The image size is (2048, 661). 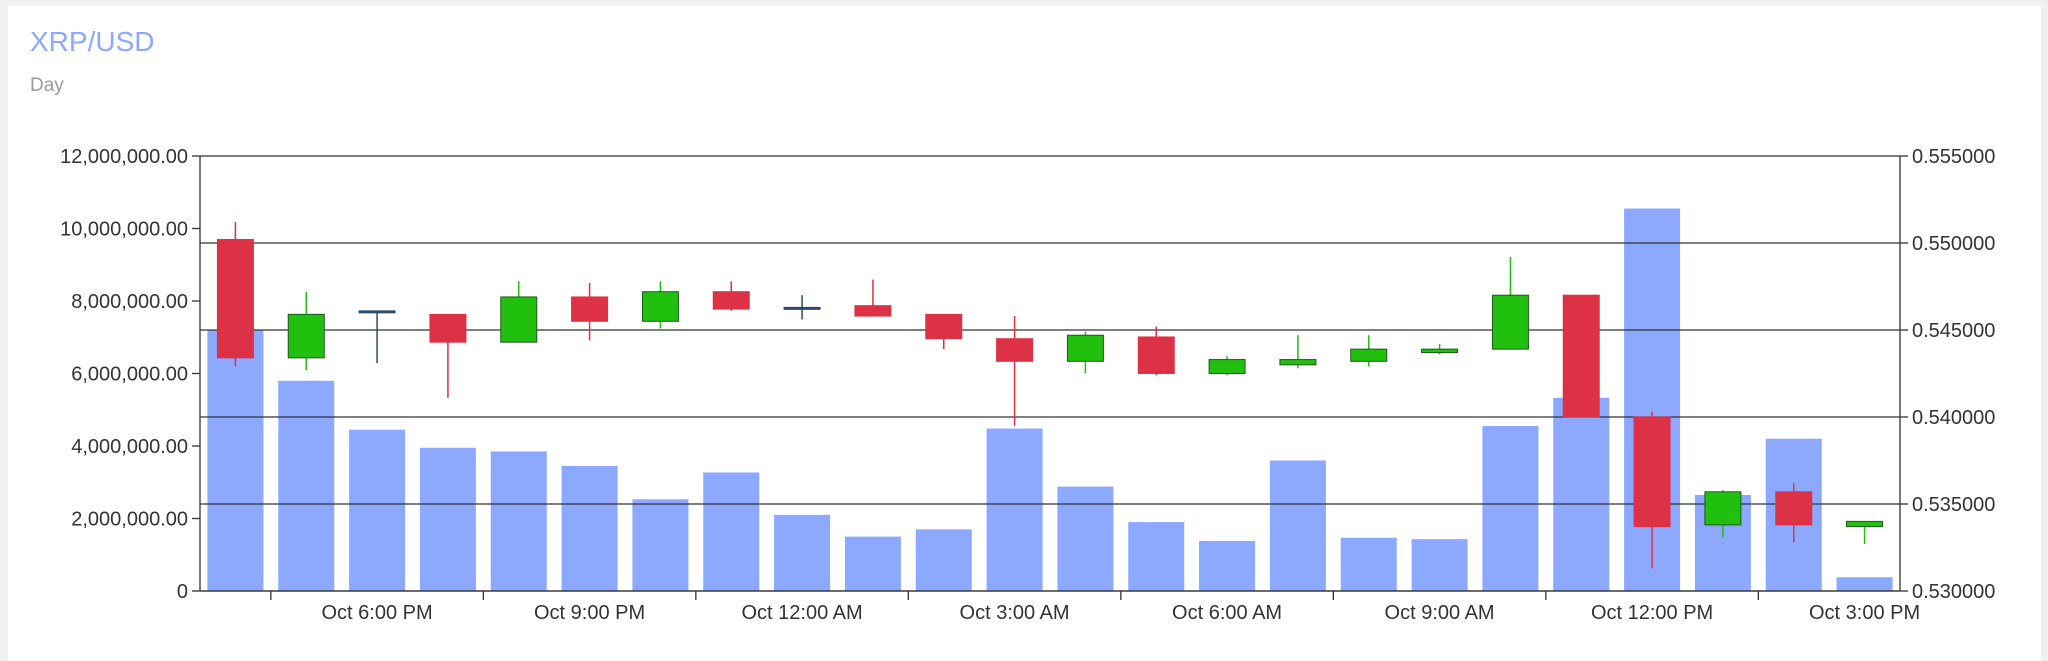 I want to click on time-tick-label: Oct 3:00 AM, so click(x=1015, y=613).